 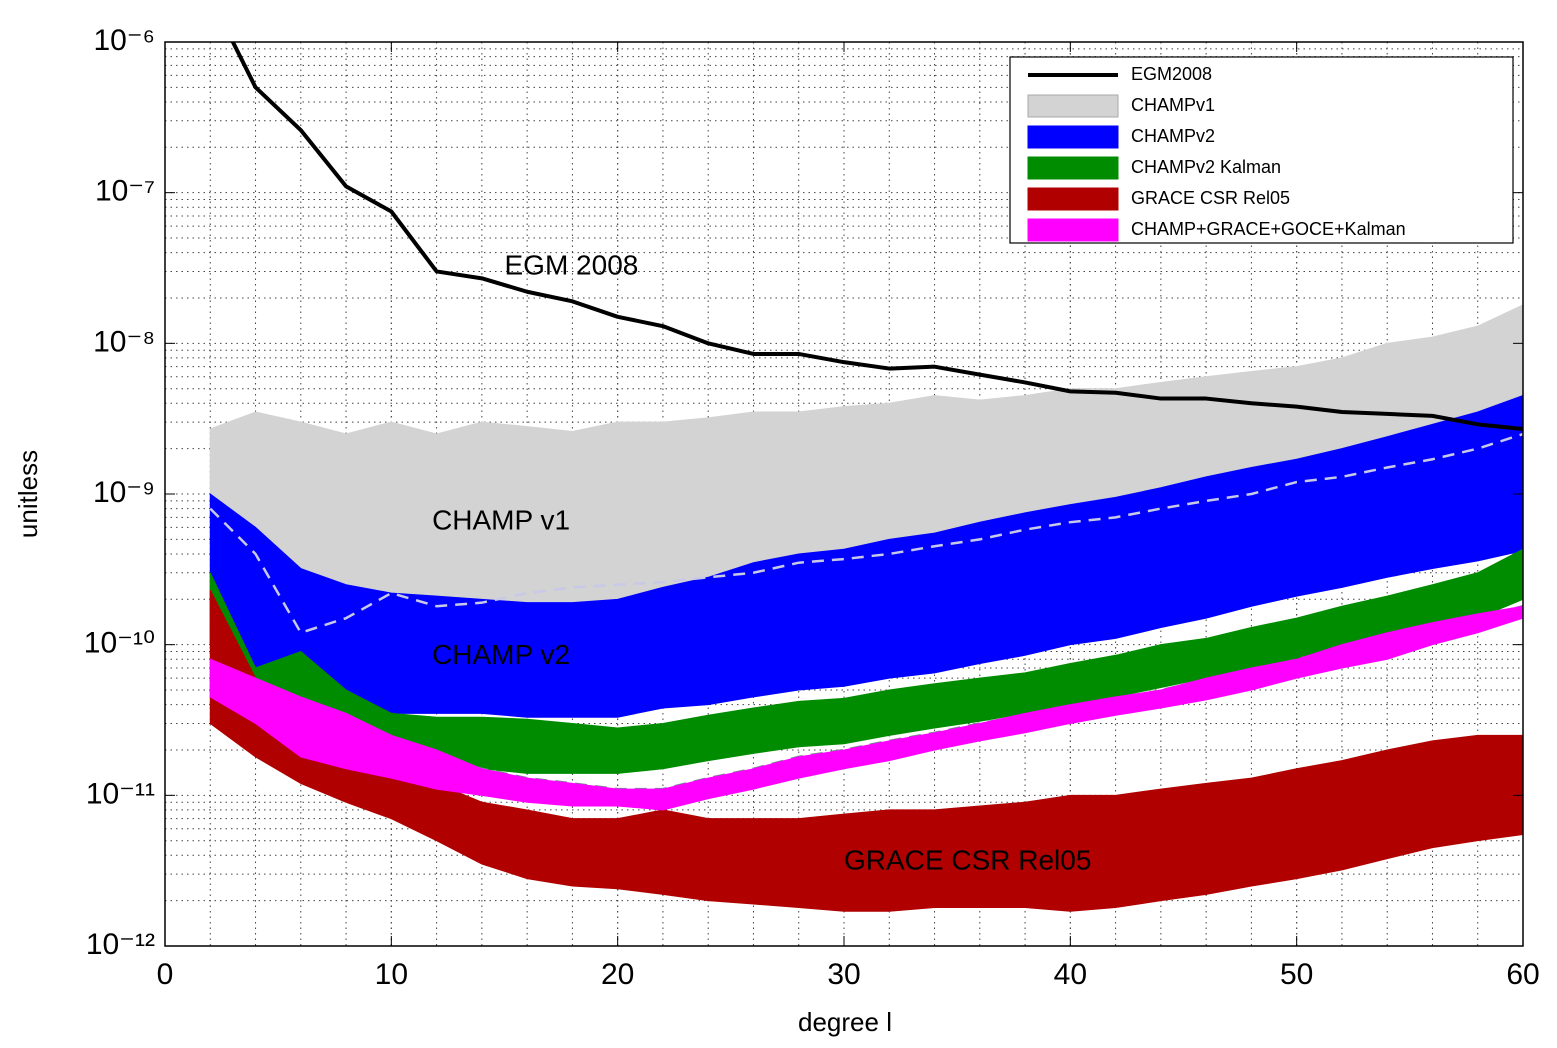 What do you see at coordinates (1173, 105) in the screenshot?
I see `legend-label: CHAMPv1` at bounding box center [1173, 105].